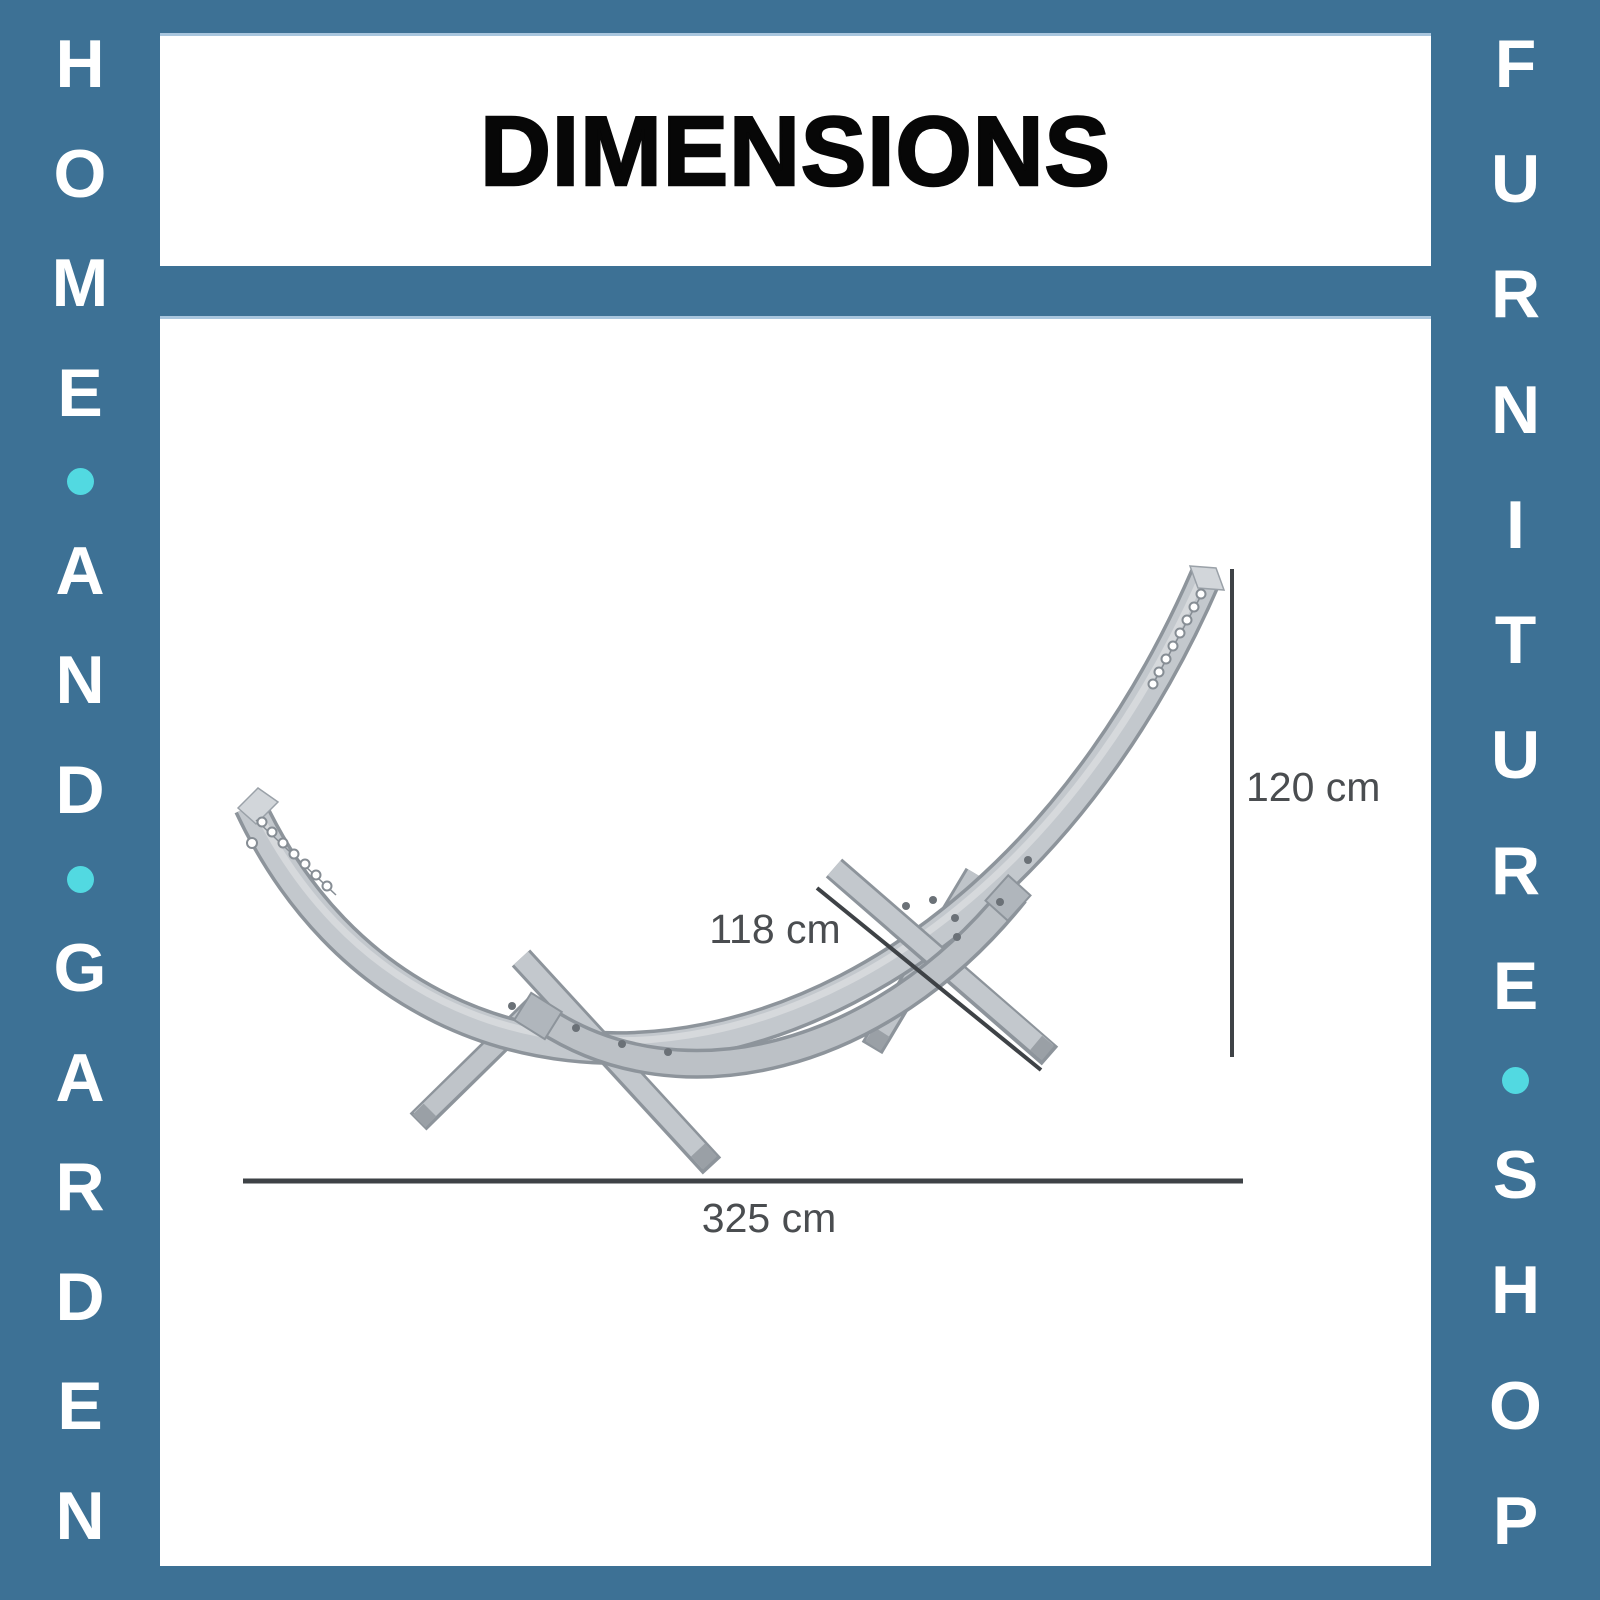 Image resolution: width=1600 pixels, height=1600 pixels. What do you see at coordinates (775, 929) in the screenshot?
I see `spread-dimension-label: 118 cm` at bounding box center [775, 929].